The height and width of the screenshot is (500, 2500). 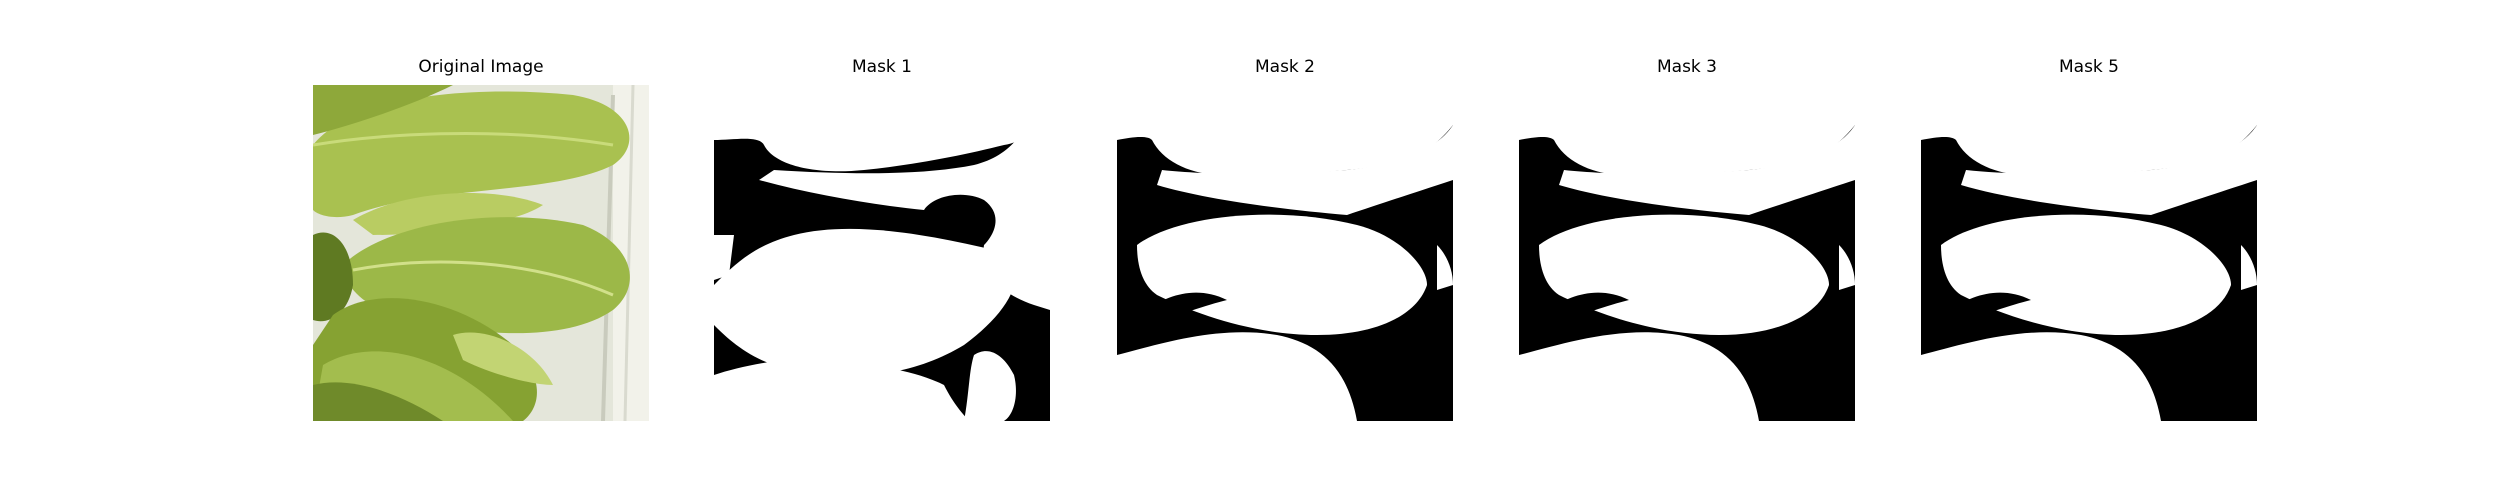 I want to click on mask-1-image, so click(x=882, y=253).